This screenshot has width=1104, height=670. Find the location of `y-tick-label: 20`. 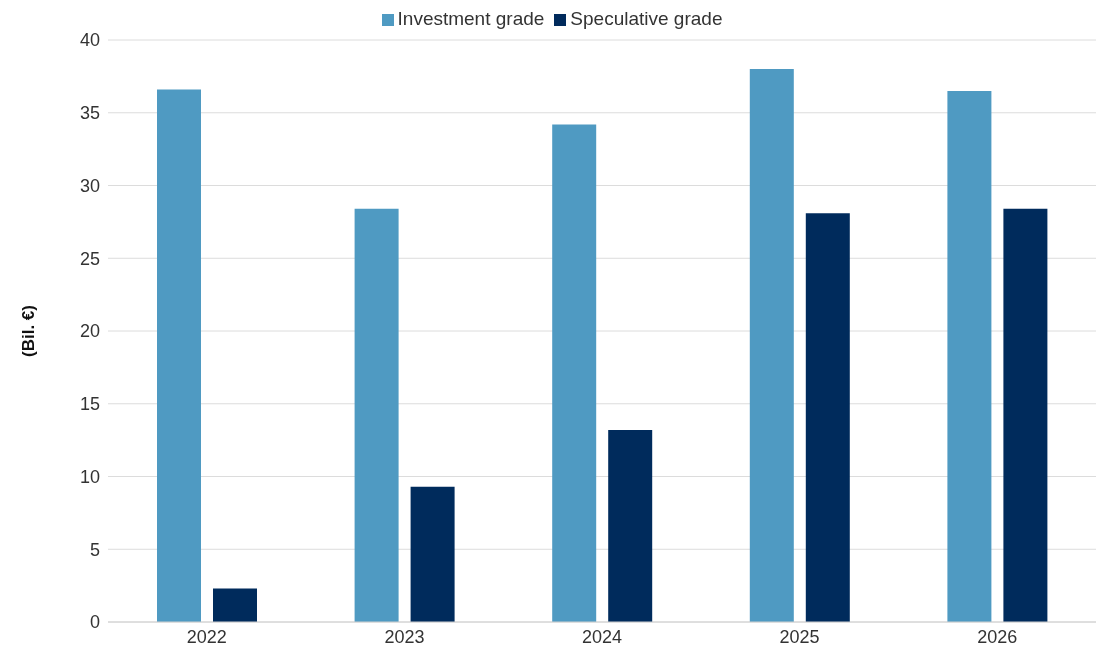

y-tick-label: 20 is located at coordinates (89, 331).